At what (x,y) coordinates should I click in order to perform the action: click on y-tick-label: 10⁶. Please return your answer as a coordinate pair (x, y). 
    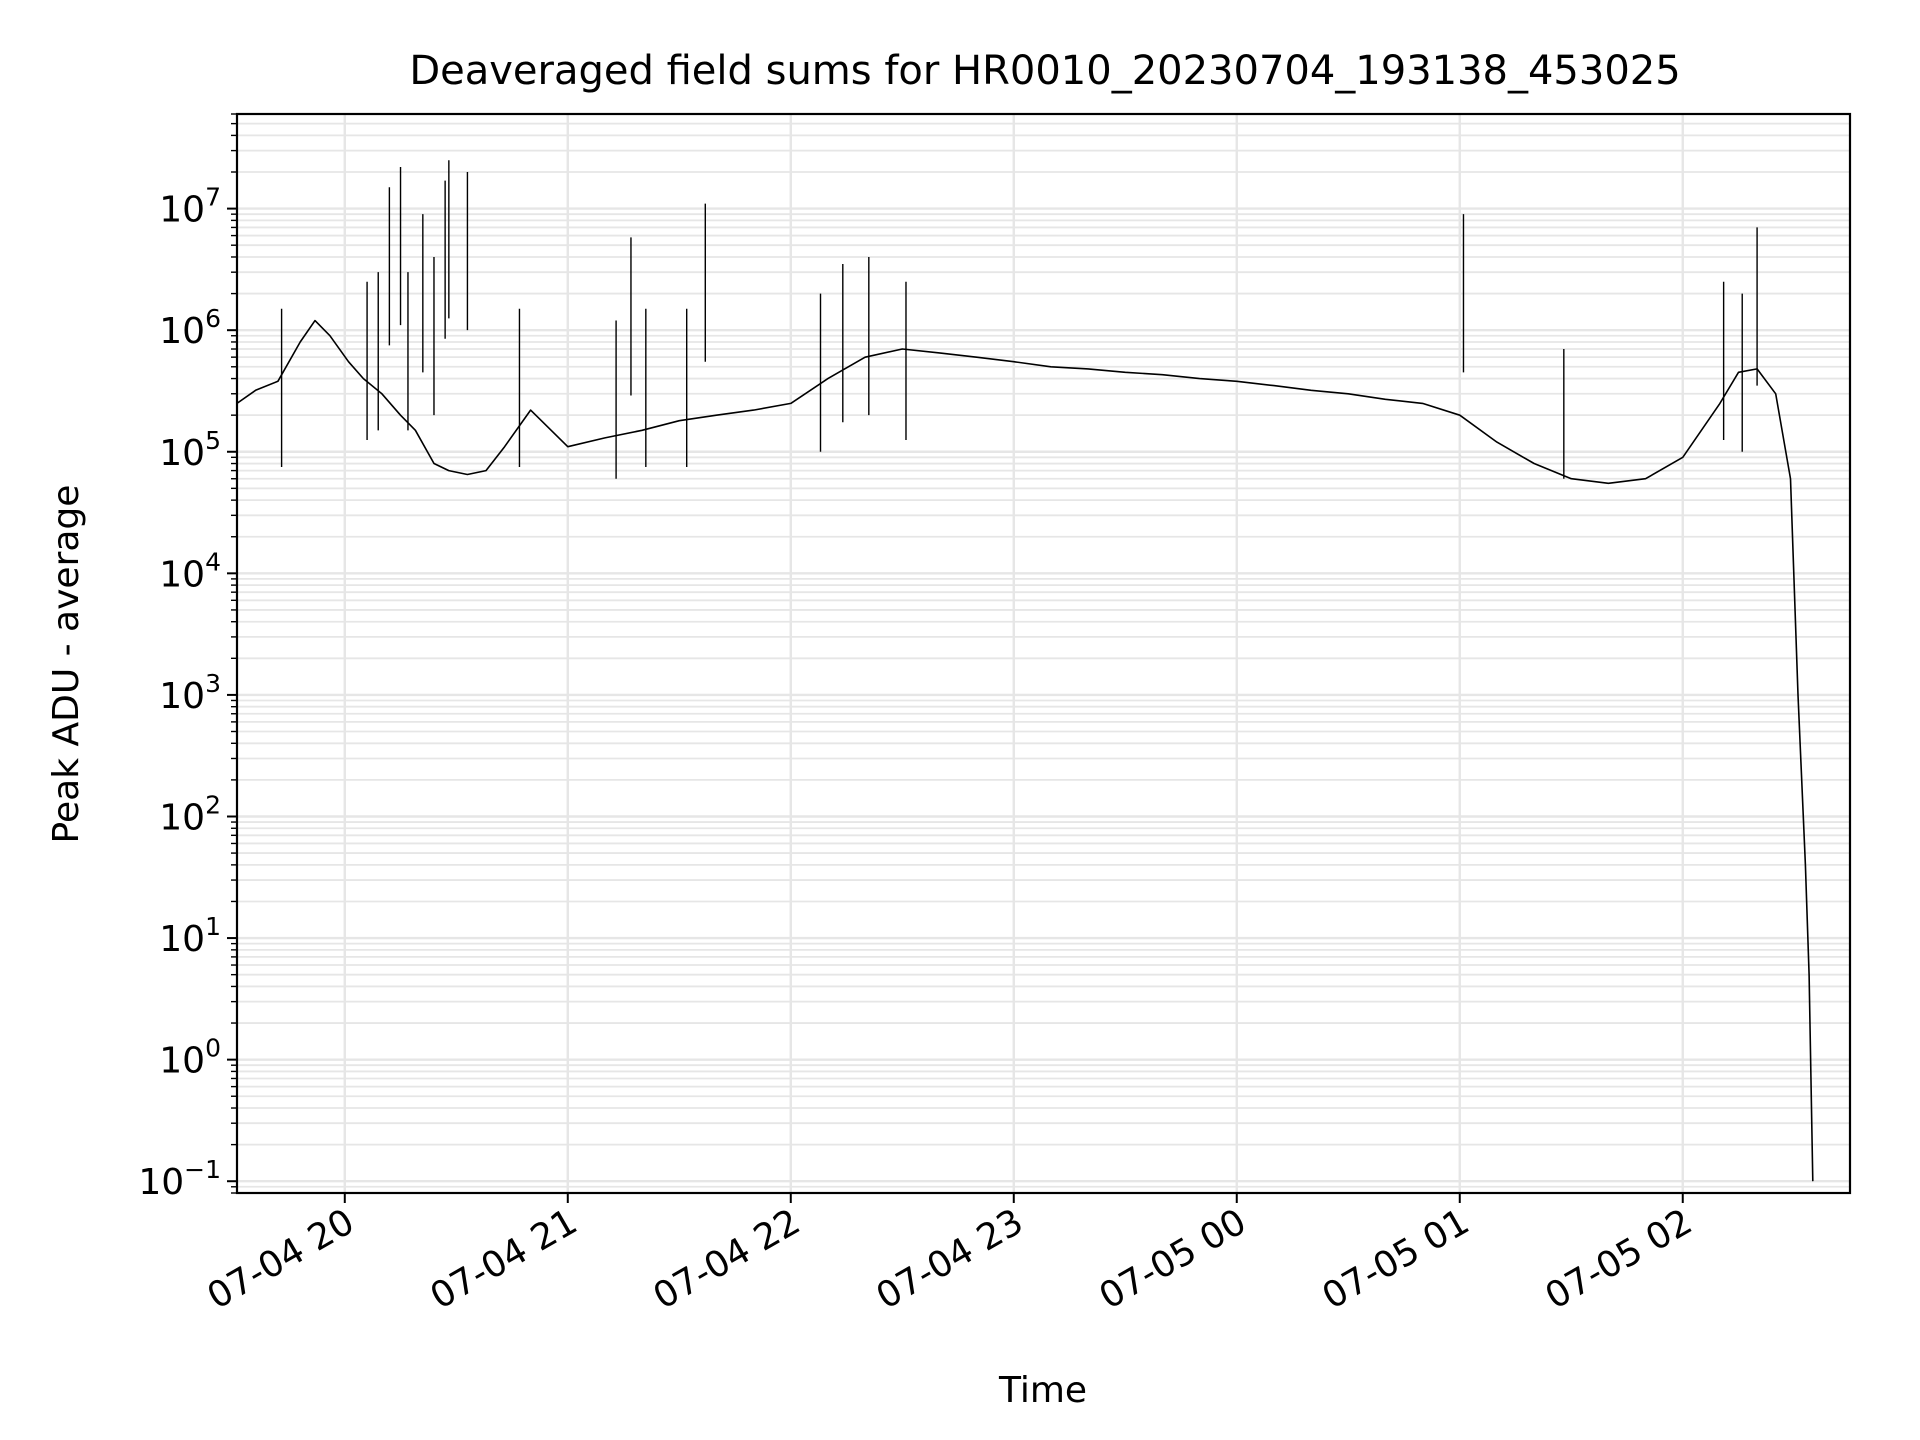
    Looking at the image, I should click on (190, 328).